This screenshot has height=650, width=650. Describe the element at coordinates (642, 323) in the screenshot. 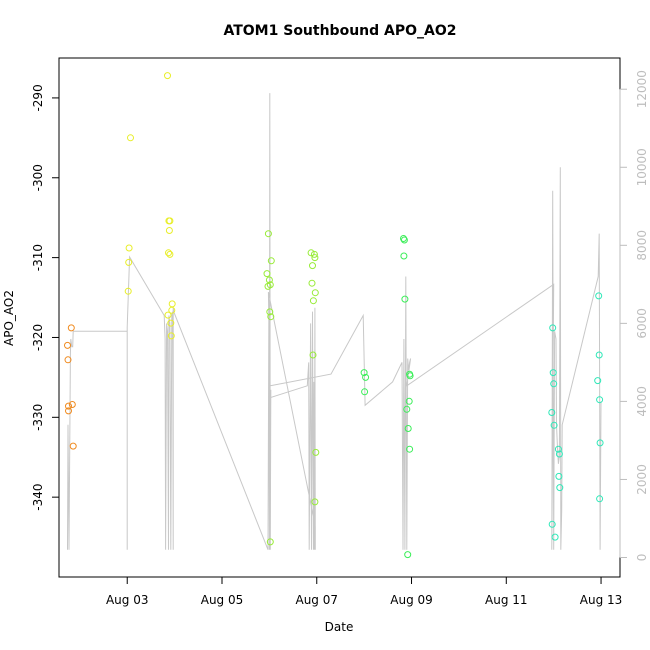

I see `y2-tick-label: 6000` at that location.